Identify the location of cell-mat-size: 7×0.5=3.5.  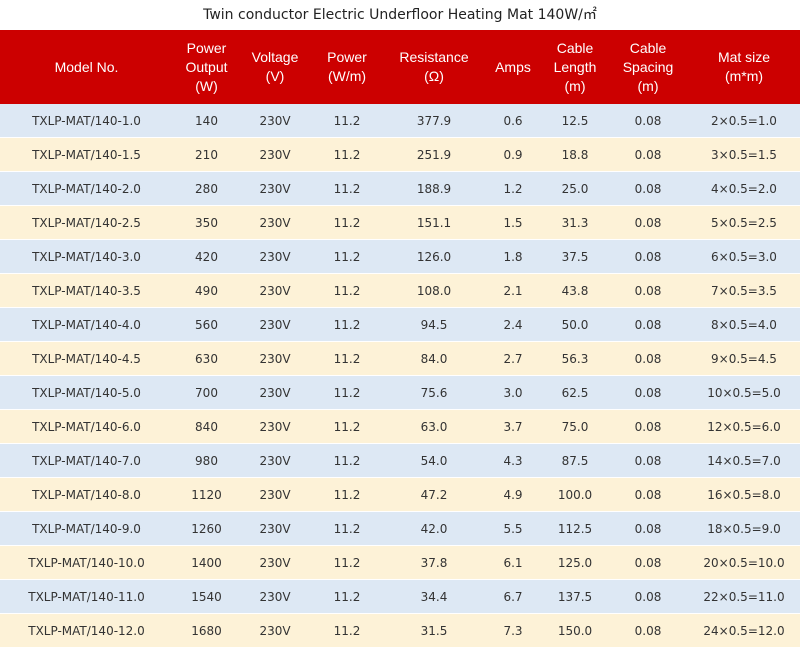
(744, 290).